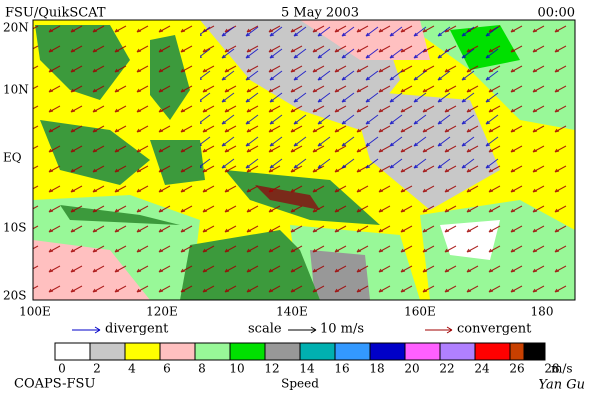 The image size is (600, 400). What do you see at coordinates (12, 158) in the screenshot?
I see `lat-label: EQ` at bounding box center [12, 158].